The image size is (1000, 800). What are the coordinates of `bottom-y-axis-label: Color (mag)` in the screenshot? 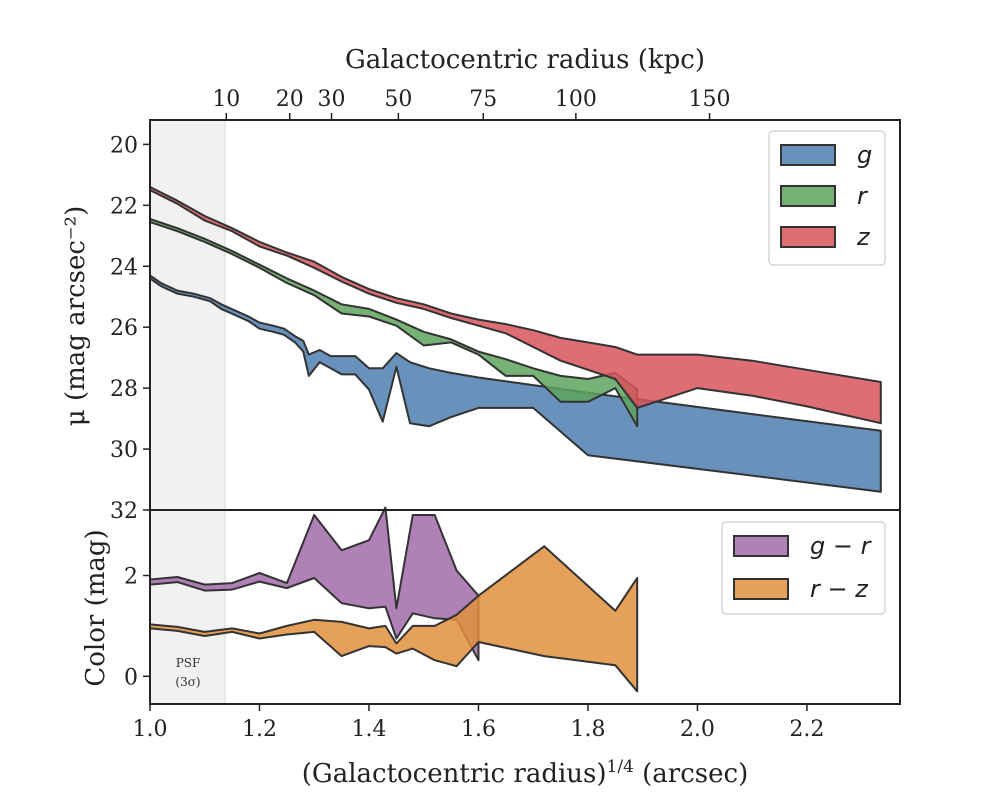 It's located at (96, 607).